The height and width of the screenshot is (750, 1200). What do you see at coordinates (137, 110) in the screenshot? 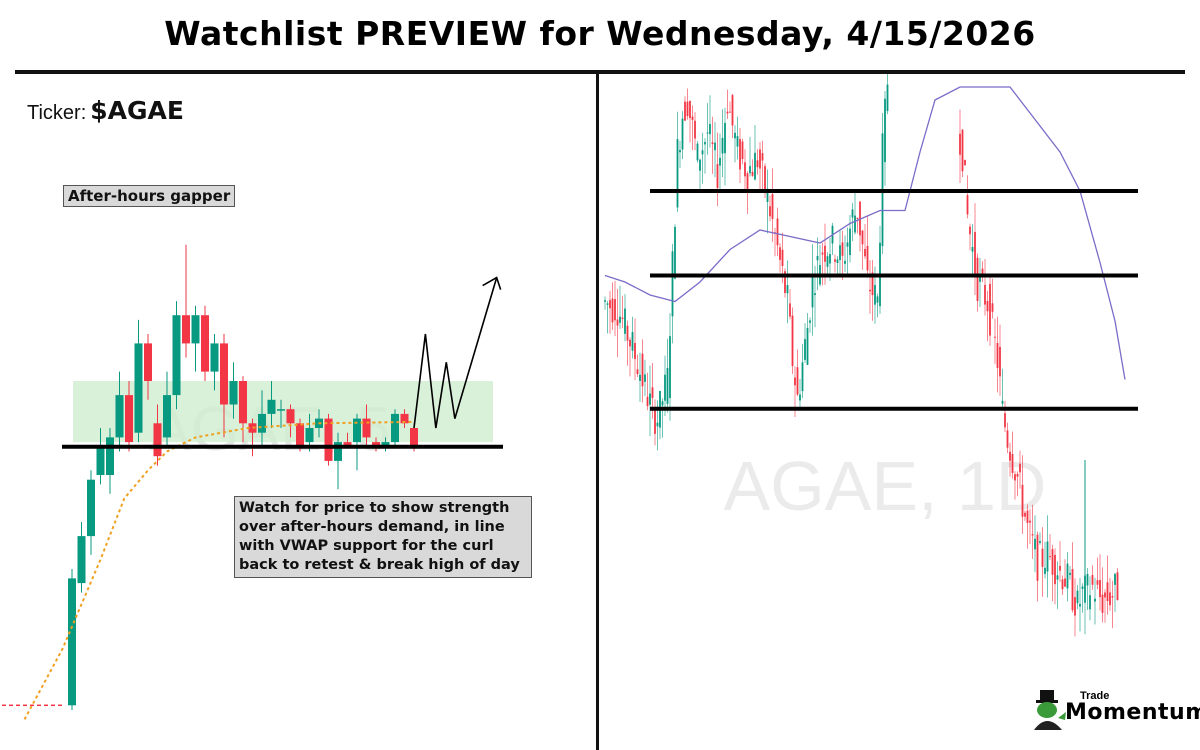
I see `ticker-symbol: $AGAE` at bounding box center [137, 110].